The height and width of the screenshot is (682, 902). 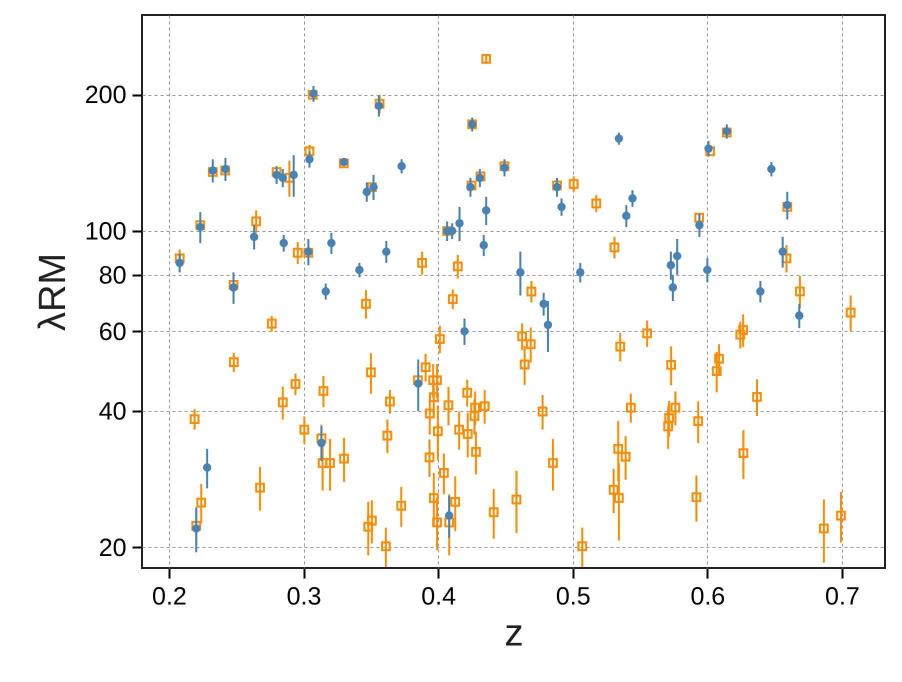 I want to click on x-tick-label: 0.5, so click(x=573, y=596).